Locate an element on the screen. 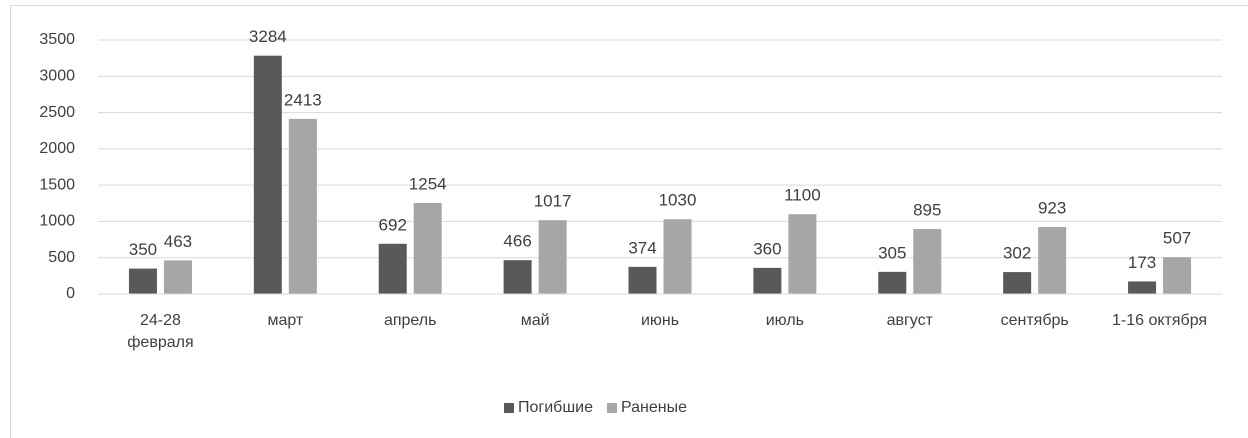 The height and width of the screenshot is (438, 1248). x-tick-label-box: сентябрь is located at coordinates (1034, 320).